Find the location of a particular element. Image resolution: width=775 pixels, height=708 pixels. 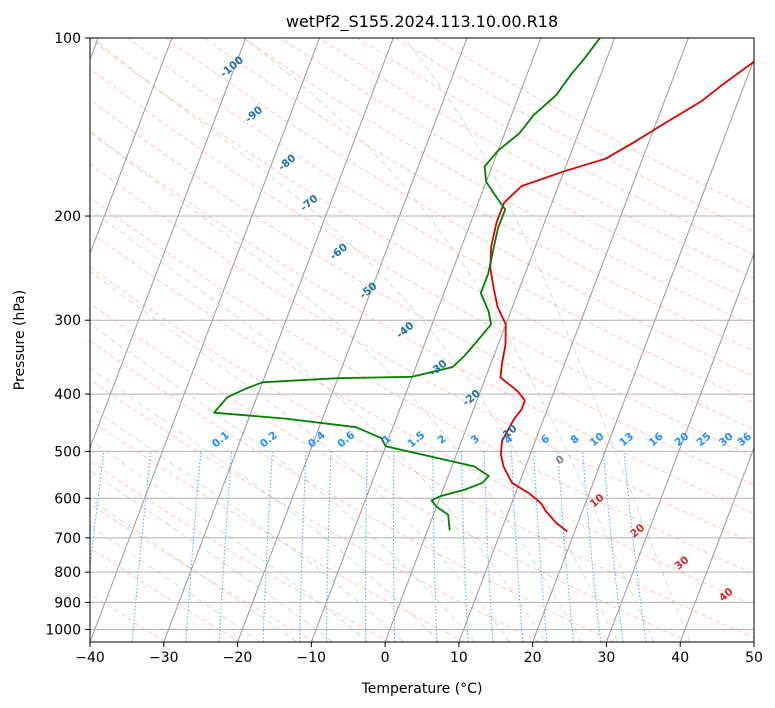

dry-adiabat-label: 0 is located at coordinates (560, 460).